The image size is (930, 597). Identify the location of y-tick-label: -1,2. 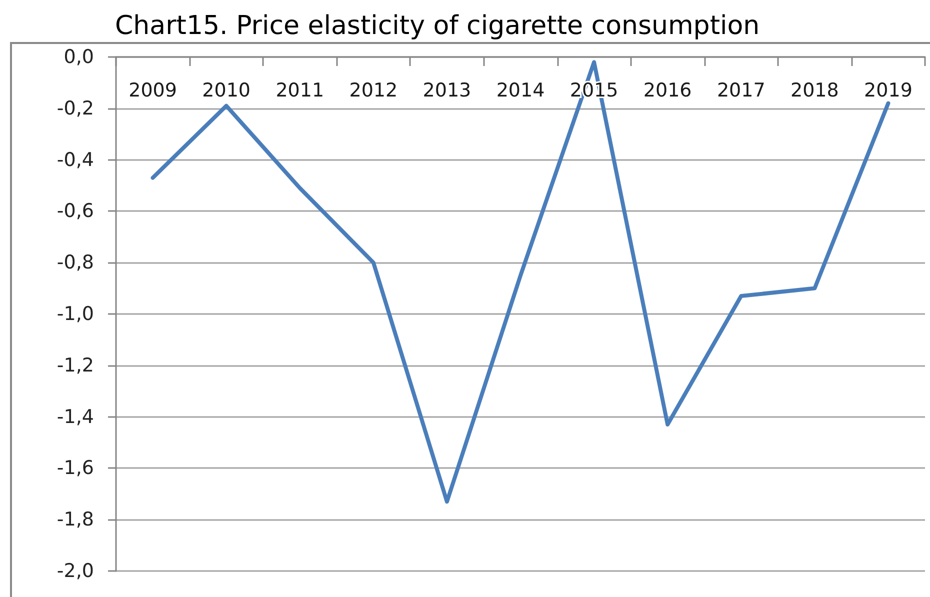
(75, 365).